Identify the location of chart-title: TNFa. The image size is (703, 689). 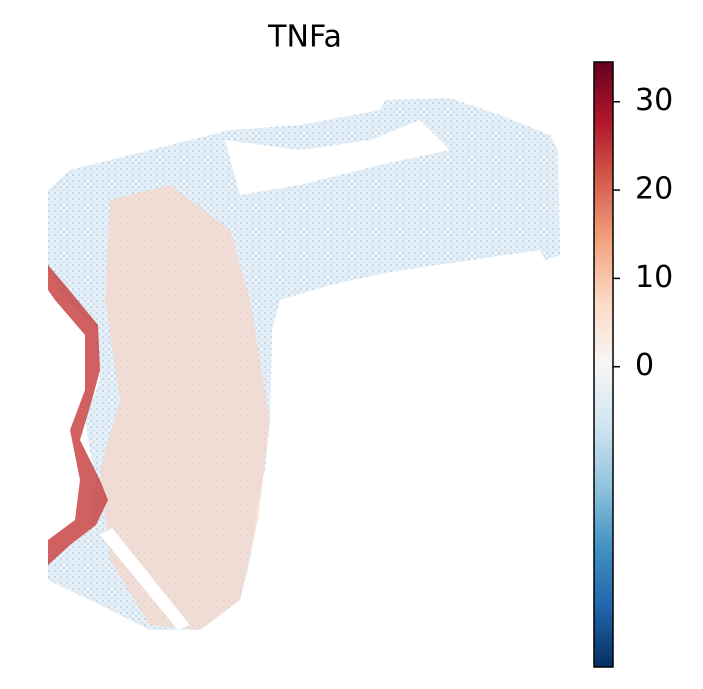
(304, 37).